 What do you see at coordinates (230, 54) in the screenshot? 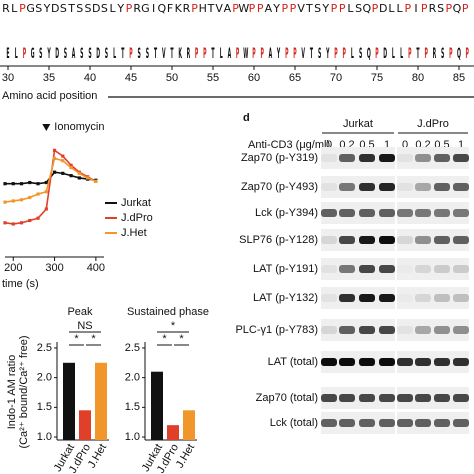
I see `logo-letter: A` at bounding box center [230, 54].